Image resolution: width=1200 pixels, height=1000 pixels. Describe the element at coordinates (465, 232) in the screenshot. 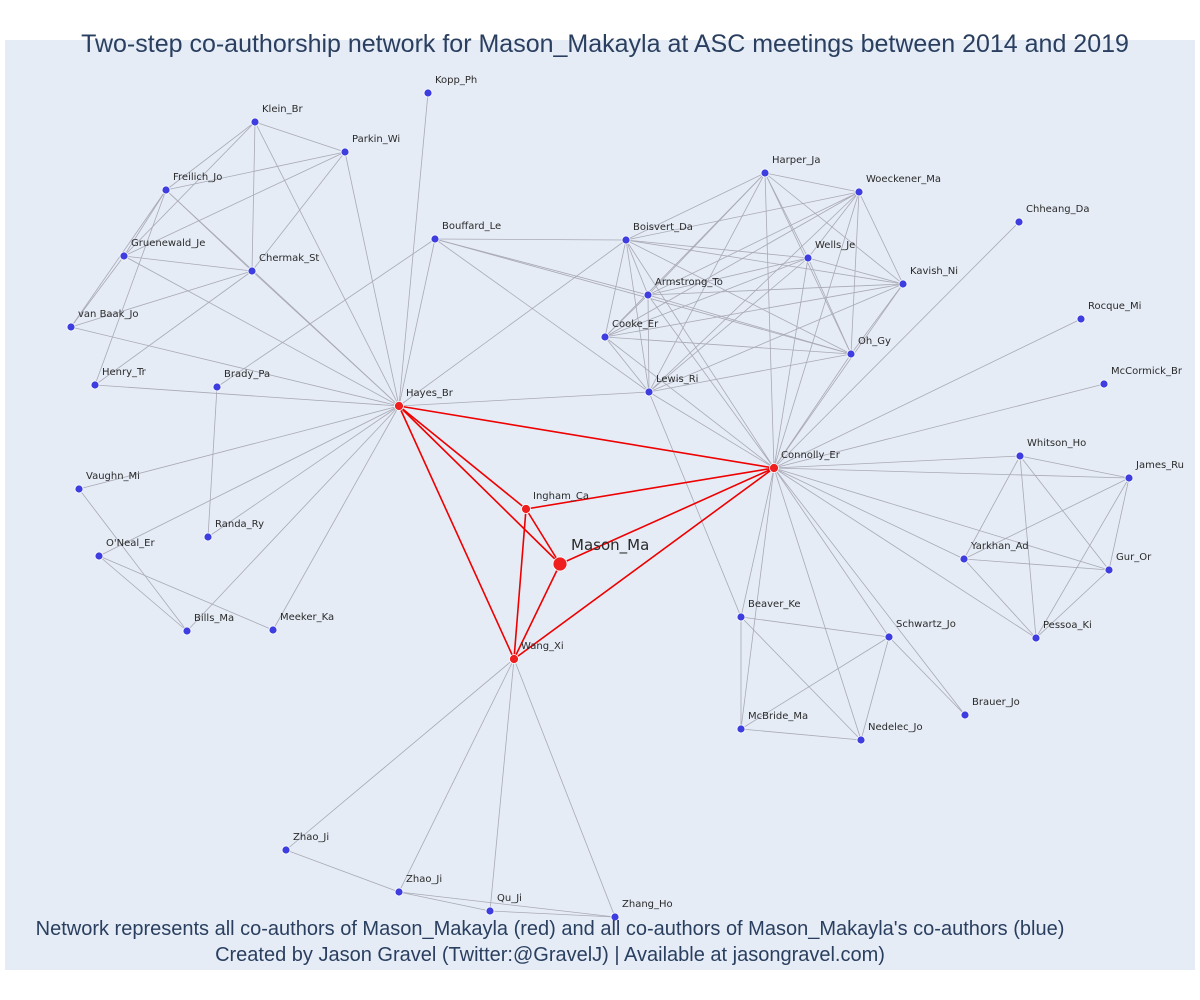

I see `node-bouffard-le: Bouffard_Le` at that location.